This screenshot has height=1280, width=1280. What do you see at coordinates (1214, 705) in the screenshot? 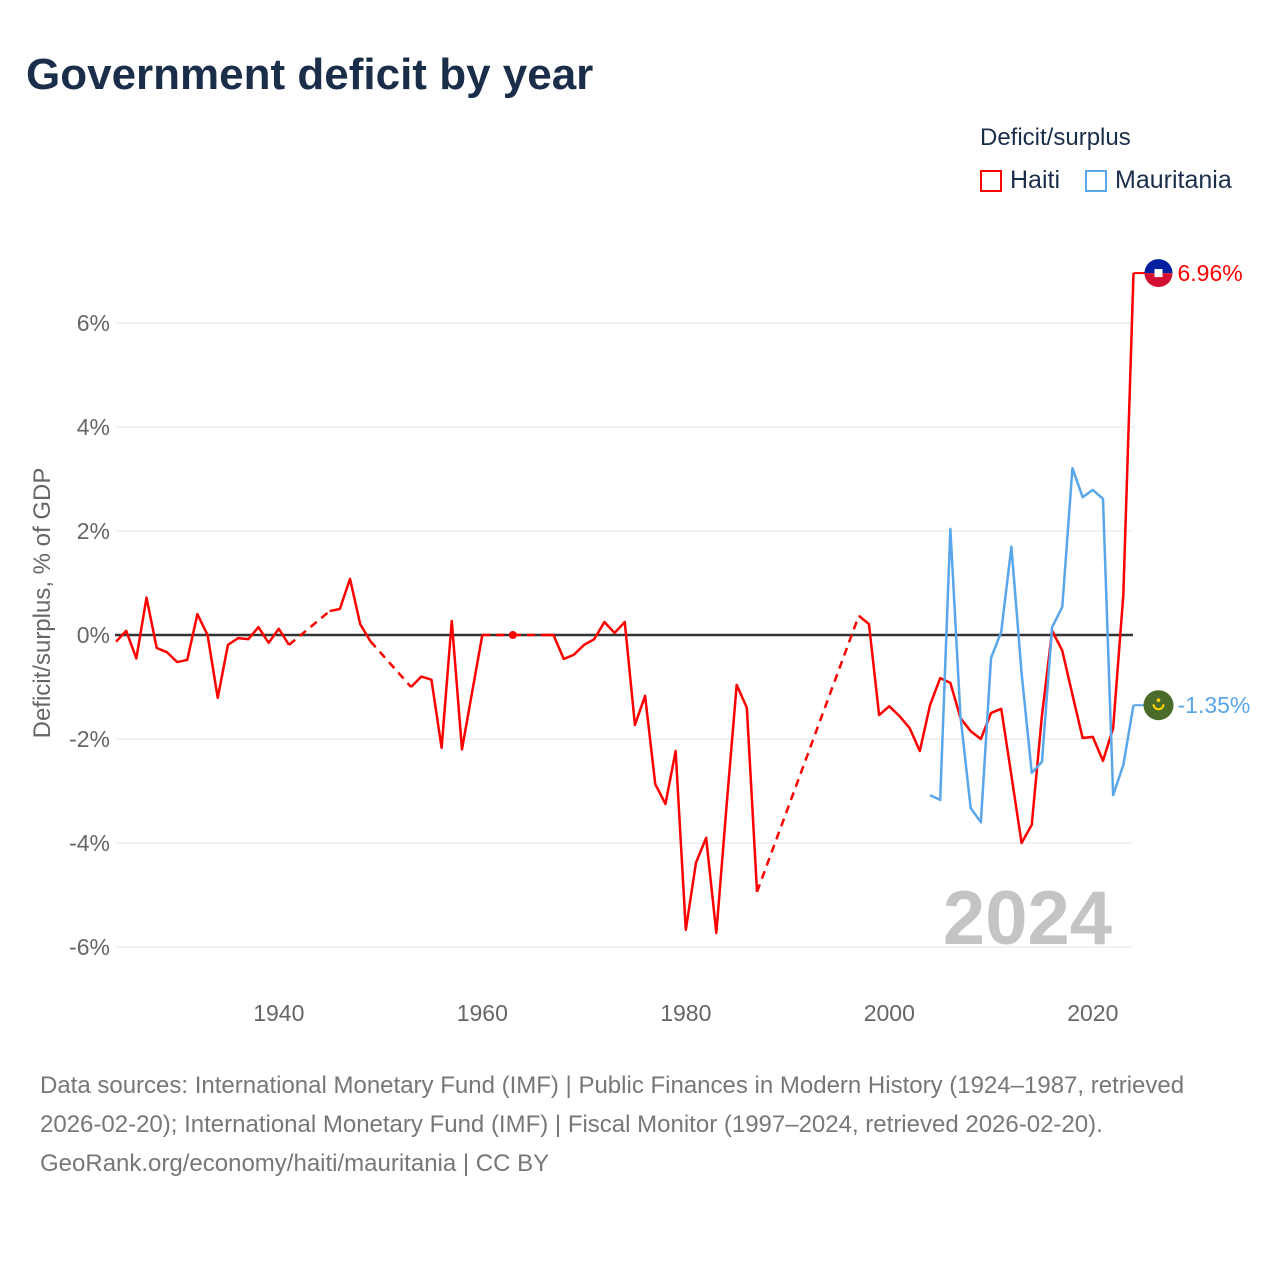
I see `end-value-label: -1.35%` at bounding box center [1214, 705].